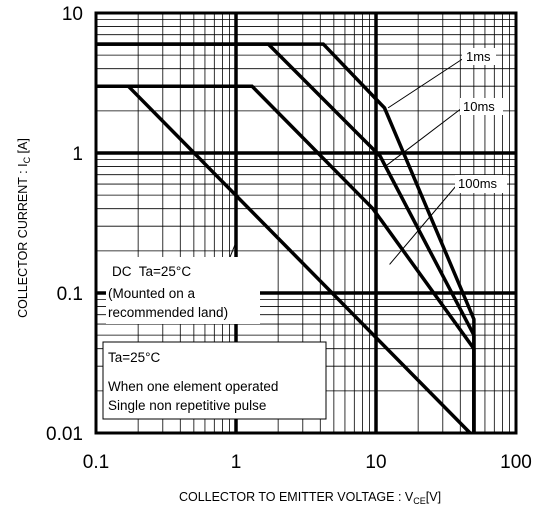  Describe the element at coordinates (426, 83) in the screenshot. I see `annotation-arrow-1ms` at that location.